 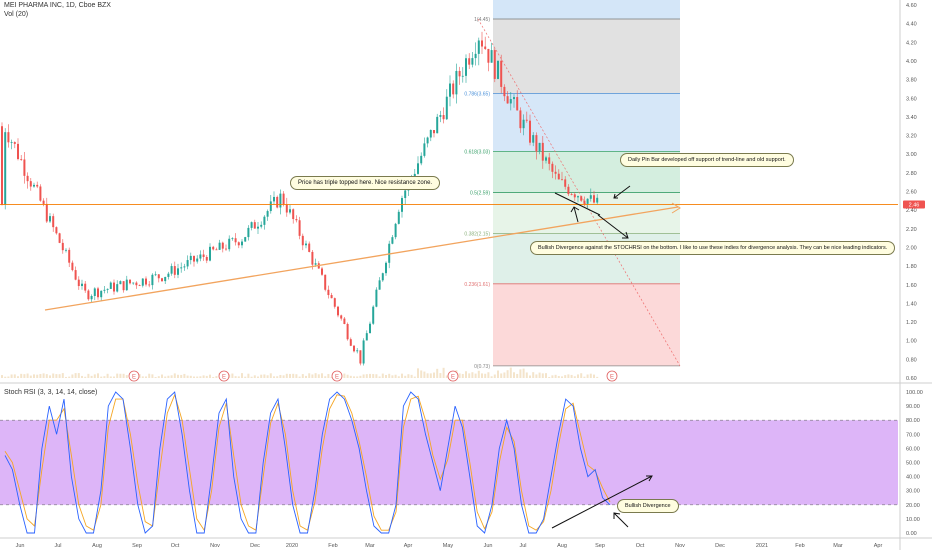 I want to click on price-tick-label: 3.60, so click(x=911, y=99).